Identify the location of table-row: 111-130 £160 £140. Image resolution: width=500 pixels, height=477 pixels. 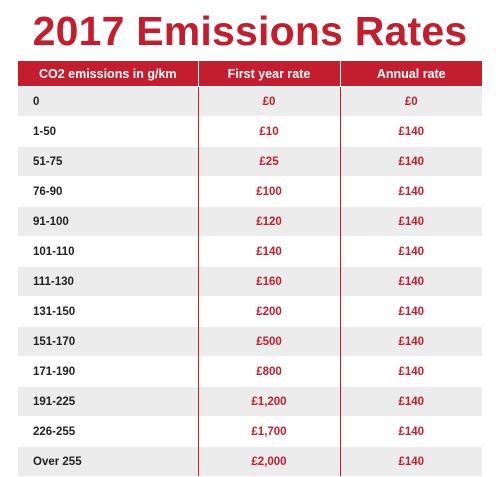
(250, 281).